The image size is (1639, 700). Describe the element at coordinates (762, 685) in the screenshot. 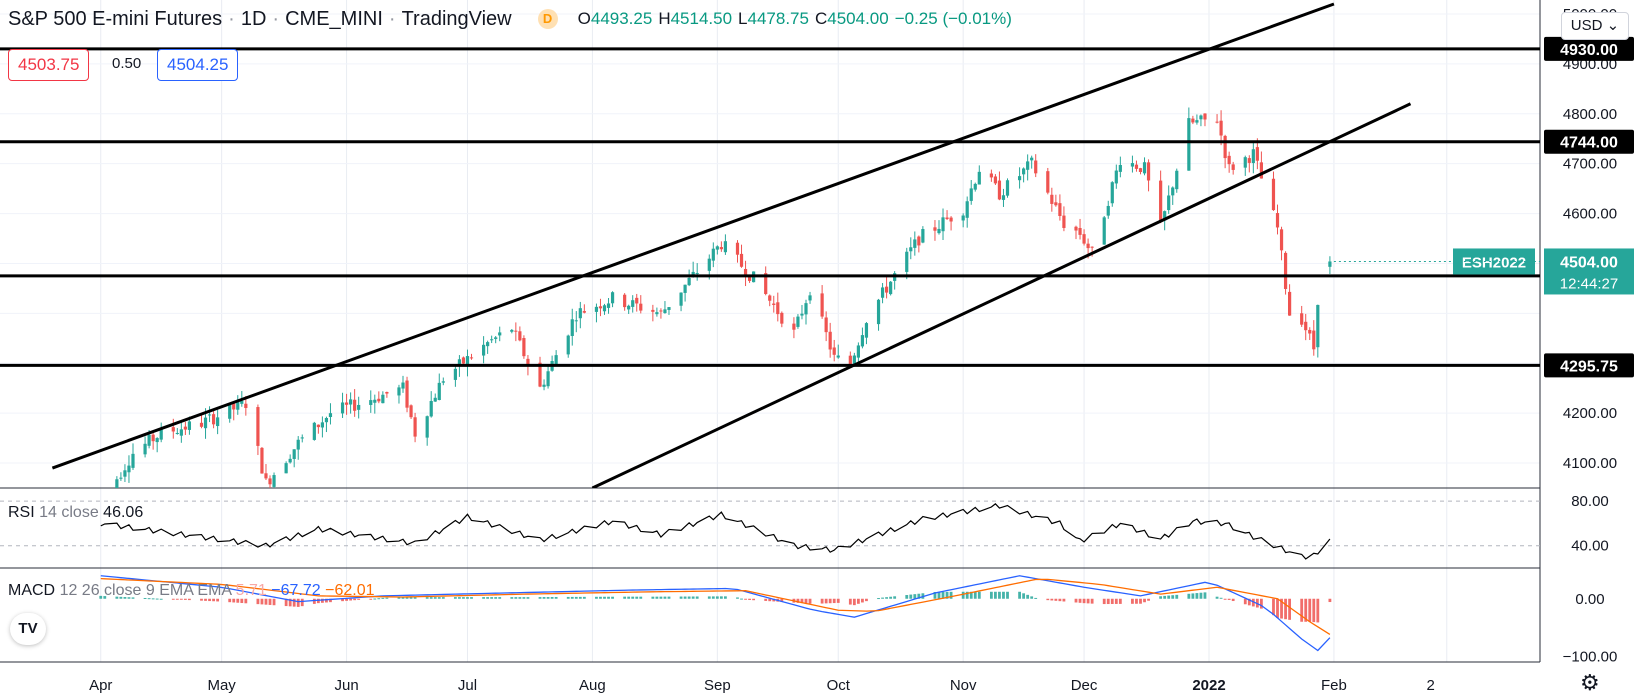

I see `time-axis: Apr May Jun Jul Aug Sep Oct Nov Dec 2022 Feb 2` at that location.